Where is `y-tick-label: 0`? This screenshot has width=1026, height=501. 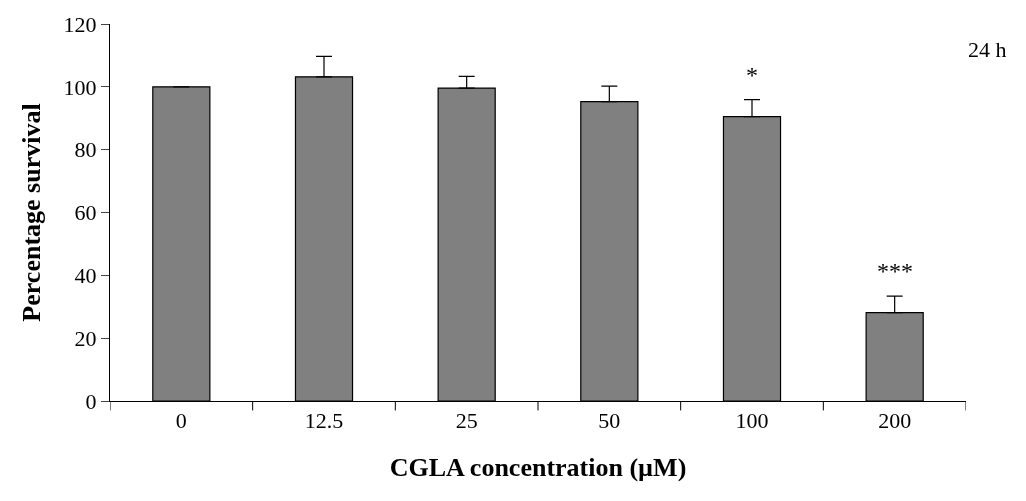
y-tick-label: 0 is located at coordinates (91, 401).